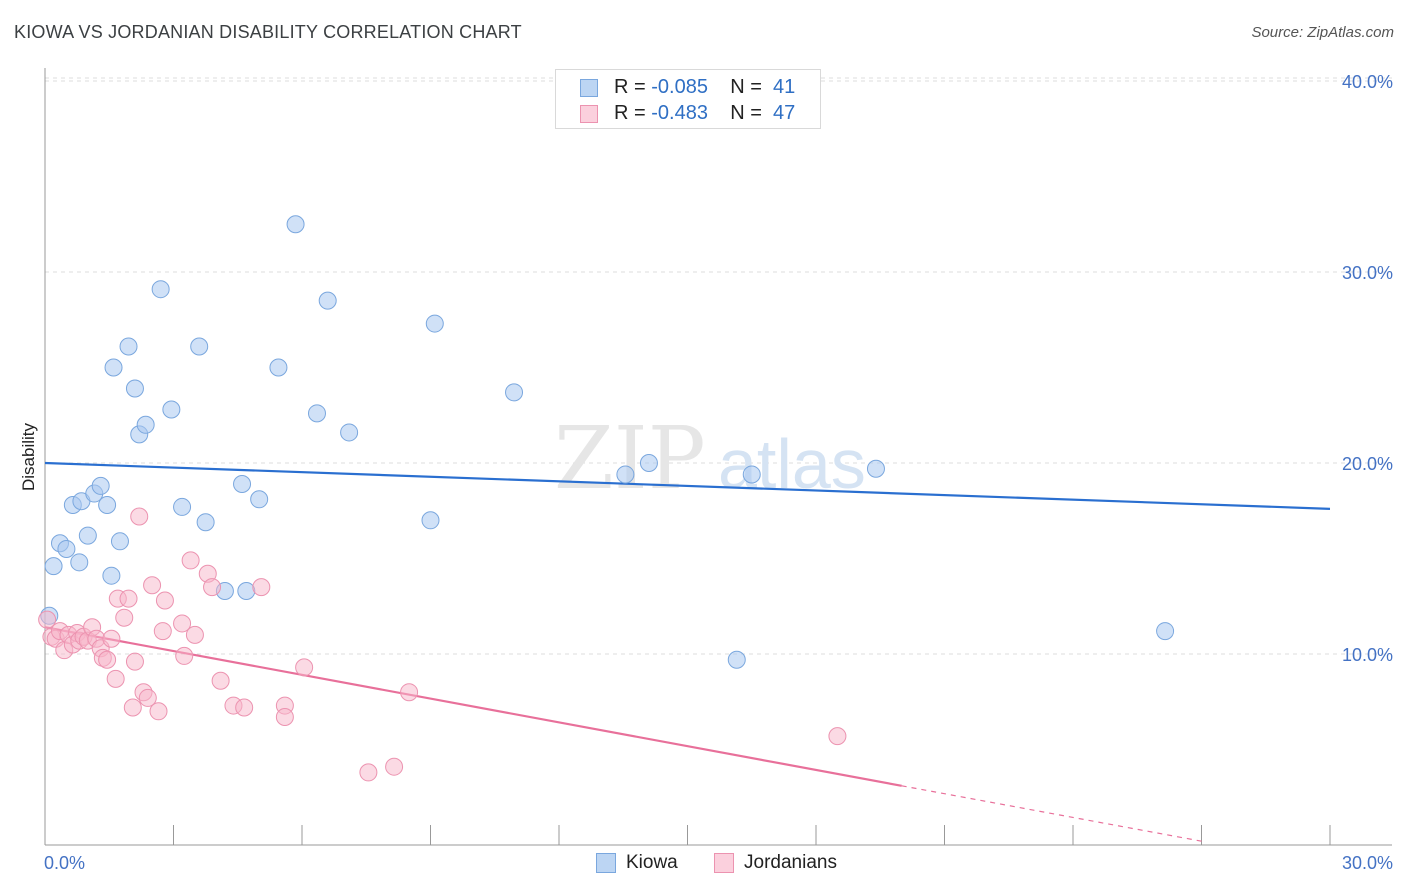 The height and width of the screenshot is (892, 1406). I want to click on kiowa-r-label: R =, so click(633, 87).